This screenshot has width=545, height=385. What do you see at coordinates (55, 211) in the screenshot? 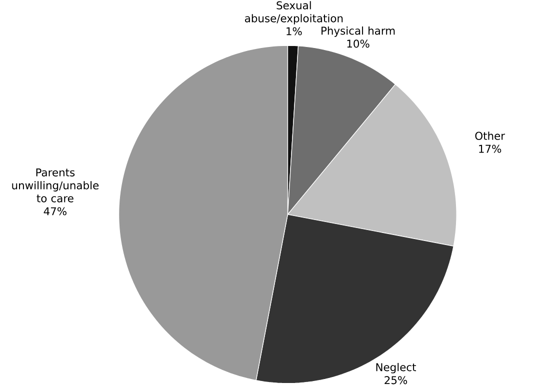
I see `data-label: 47%` at bounding box center [55, 211].